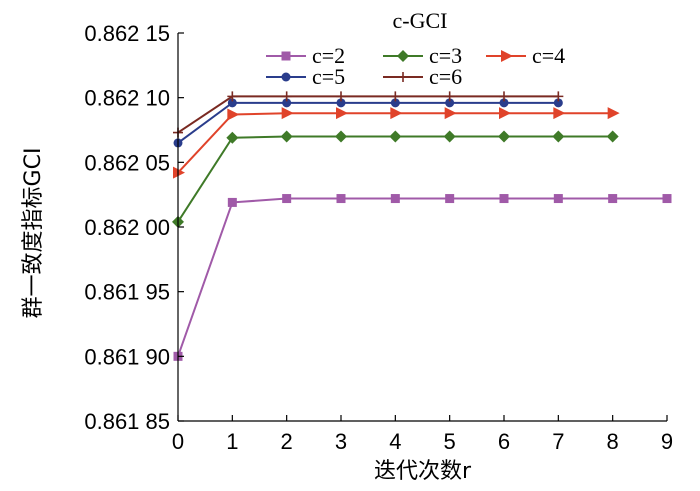 The width and height of the screenshot is (700, 491). What do you see at coordinates (33, 233) in the screenshot?
I see `y-axis-title: 群一致度指标GCI` at bounding box center [33, 233].